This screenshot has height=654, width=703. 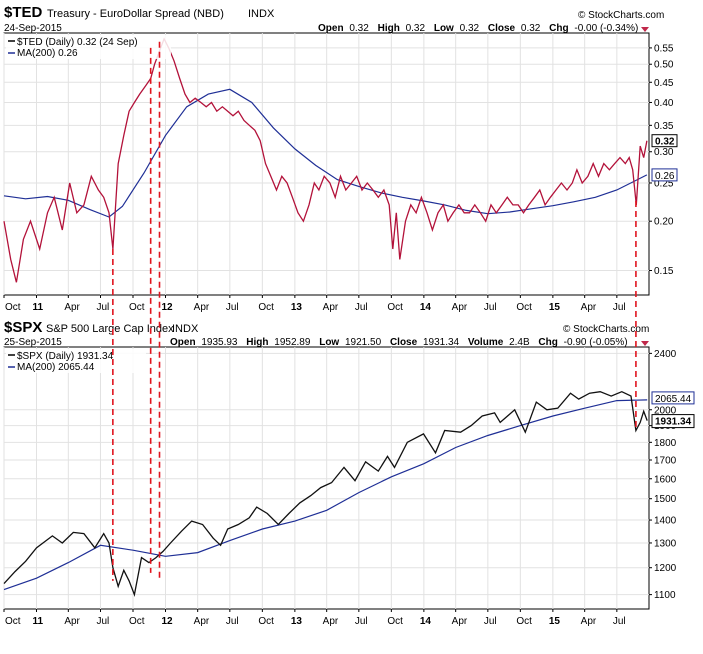 What do you see at coordinates (77, 42) in the screenshot?
I see `ted-legend-price: $TED (Daily) 0.32 (24 Sep)` at bounding box center [77, 42].